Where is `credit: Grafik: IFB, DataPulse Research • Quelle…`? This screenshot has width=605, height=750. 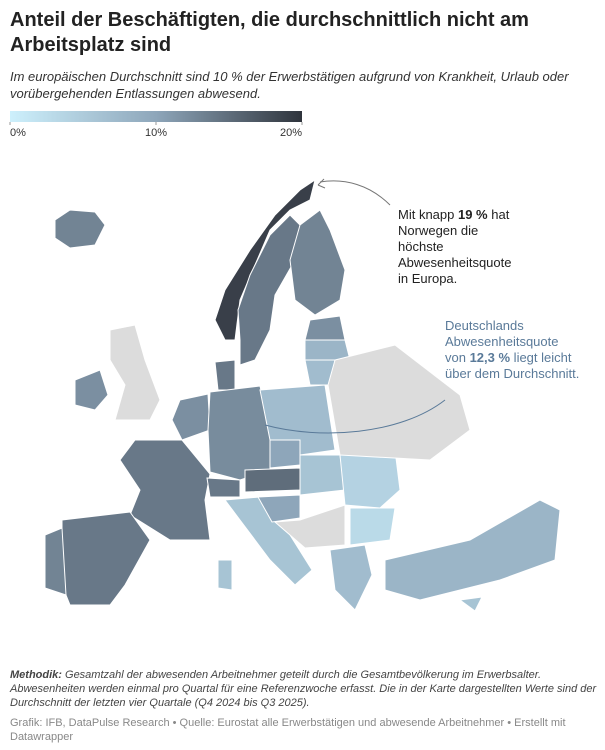
credit: Grafik: IFB, DataPulse Research • Quelle… is located at coordinates (288, 730).